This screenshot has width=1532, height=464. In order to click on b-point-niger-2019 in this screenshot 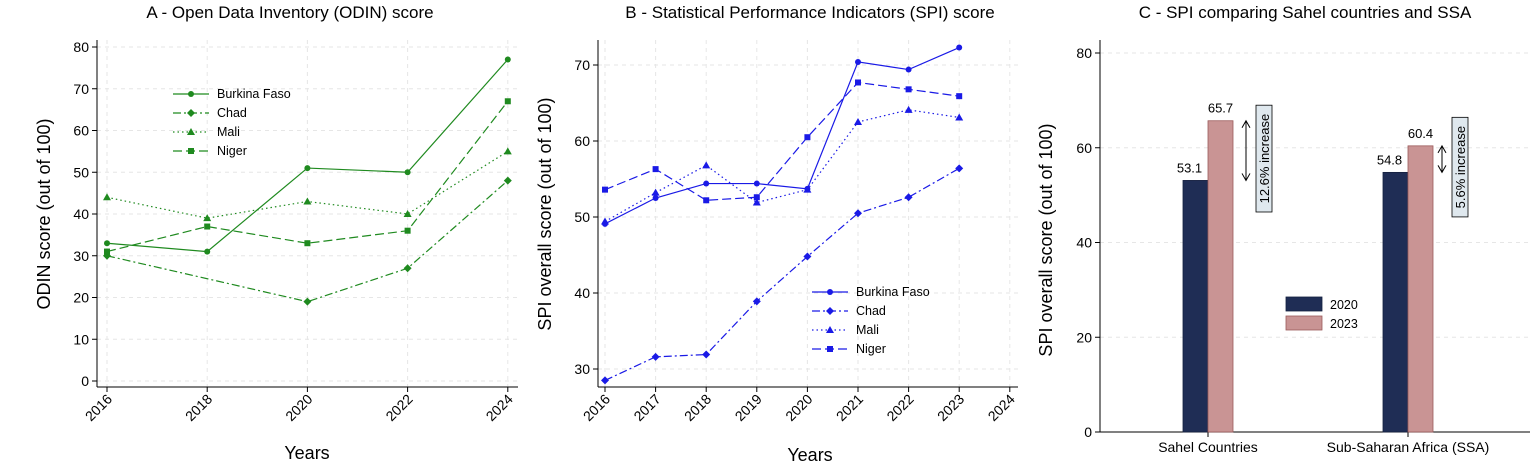, I will do `click(756, 197)`.